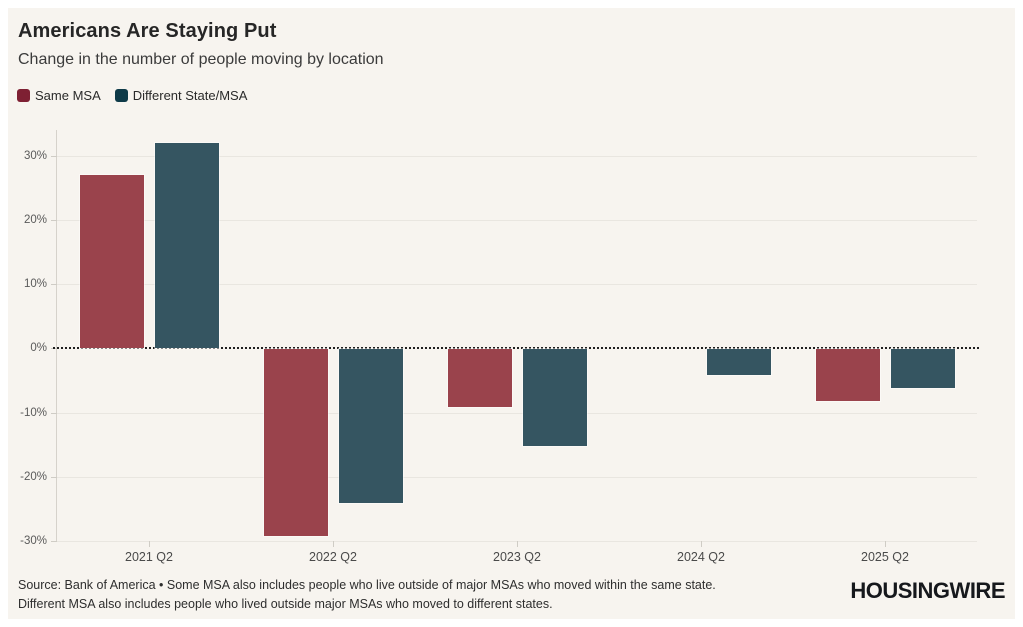  I want to click on legend: Same MSA Different State/MSA, so click(132, 95).